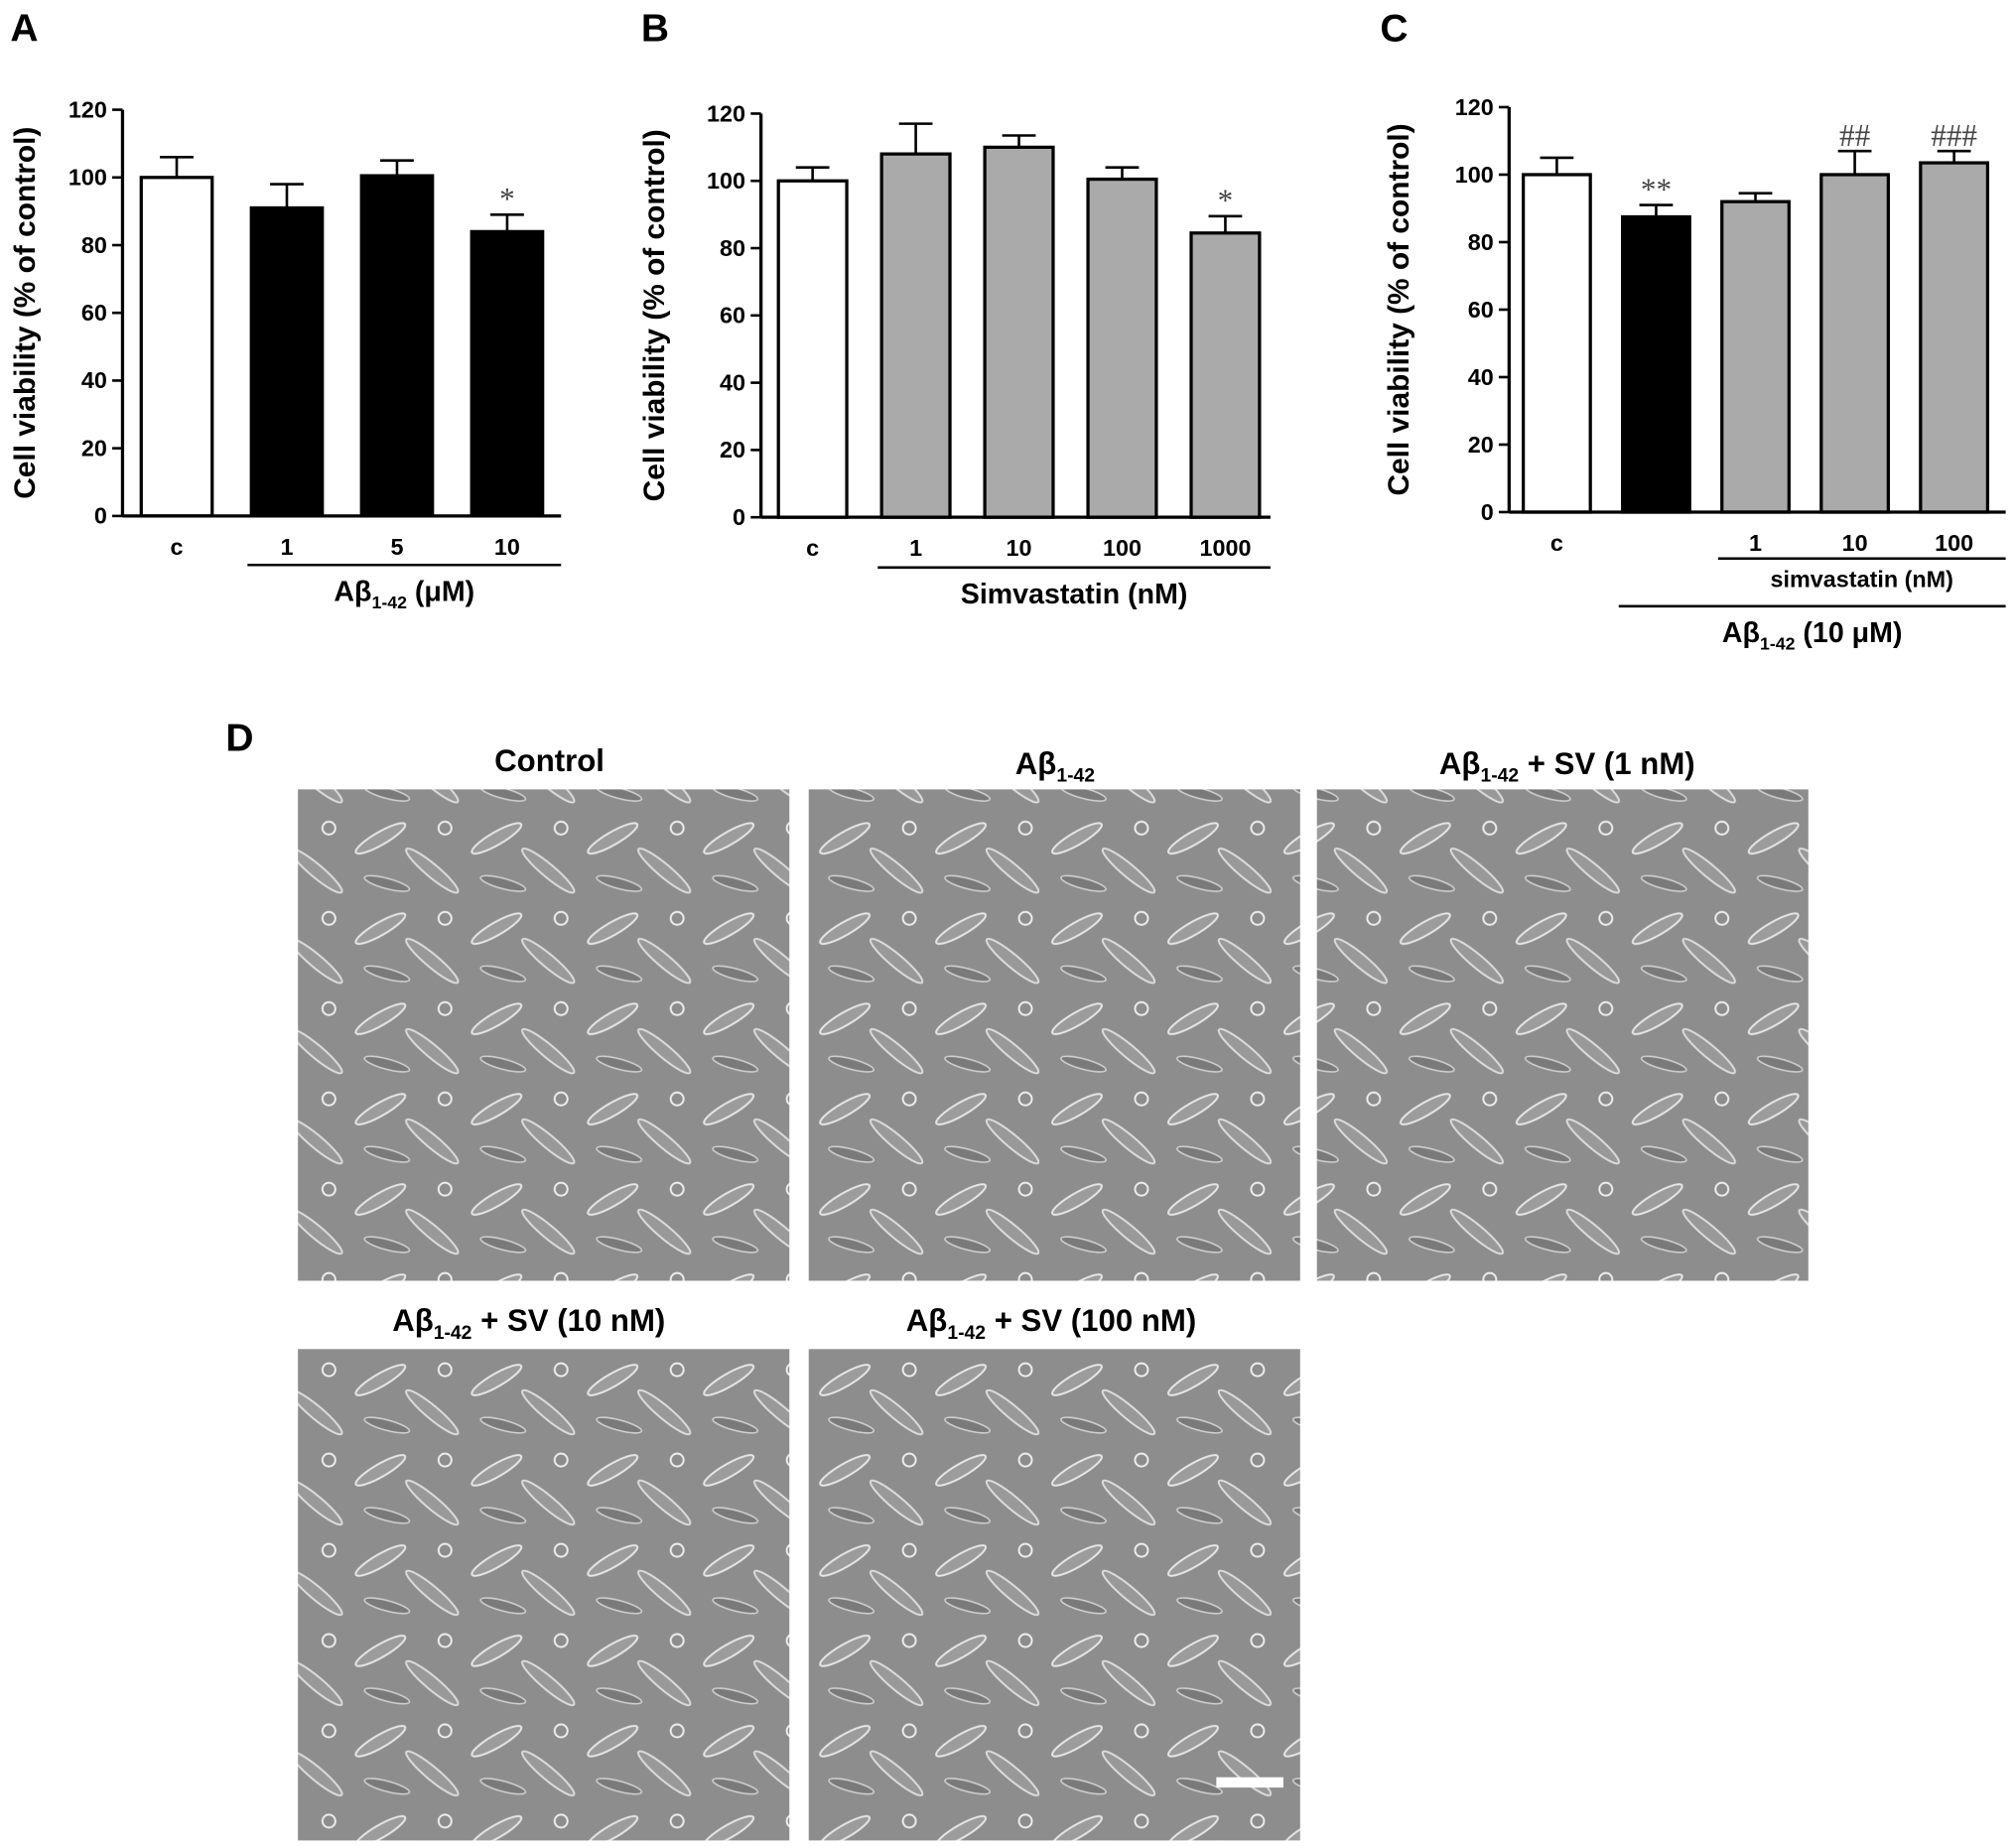 The width and height of the screenshot is (2016, 1847). Describe the element at coordinates (1225, 548) in the screenshot. I see `x-tick-label: 1000` at that location.